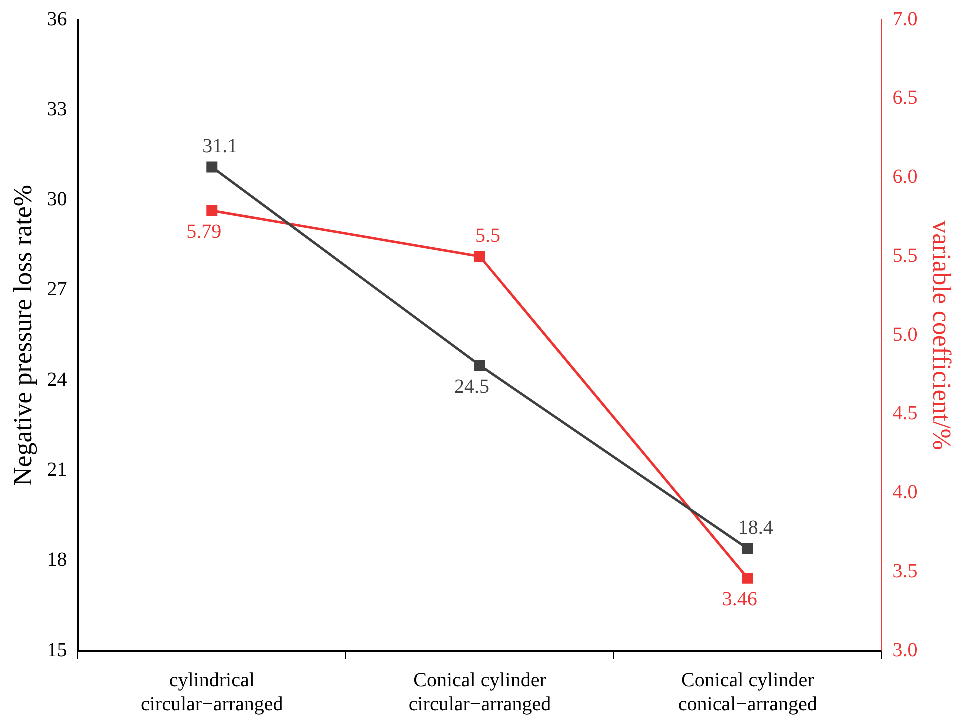 The width and height of the screenshot is (965, 727). What do you see at coordinates (57, 289) in the screenshot?
I see `y-tick-label: 27` at bounding box center [57, 289].